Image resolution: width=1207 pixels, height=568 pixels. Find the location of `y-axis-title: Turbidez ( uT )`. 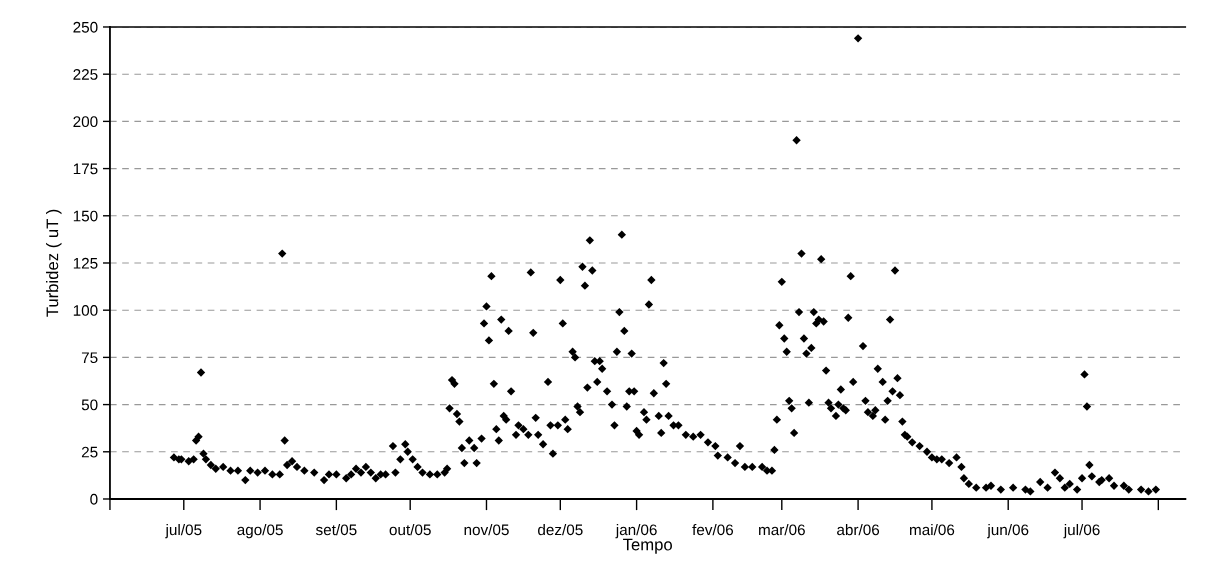

y-axis-title: Turbidez ( uT ) is located at coordinates (54, 263).